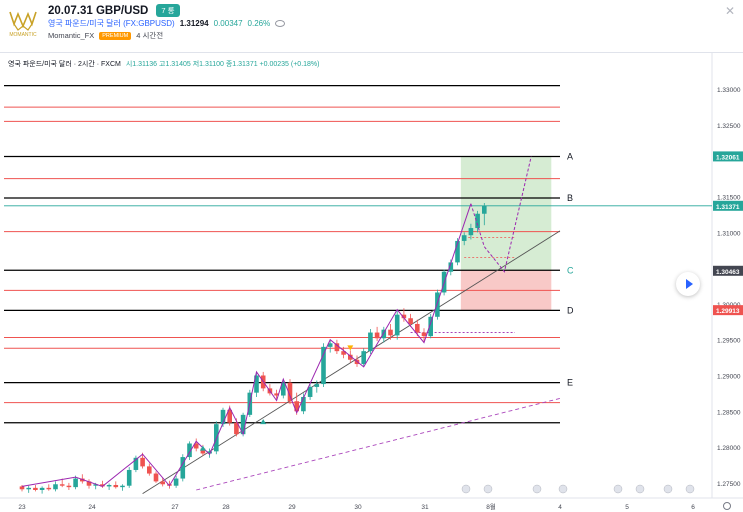 This screenshot has height=512, width=743. I want to click on time-tick-label: 23, so click(22, 507).